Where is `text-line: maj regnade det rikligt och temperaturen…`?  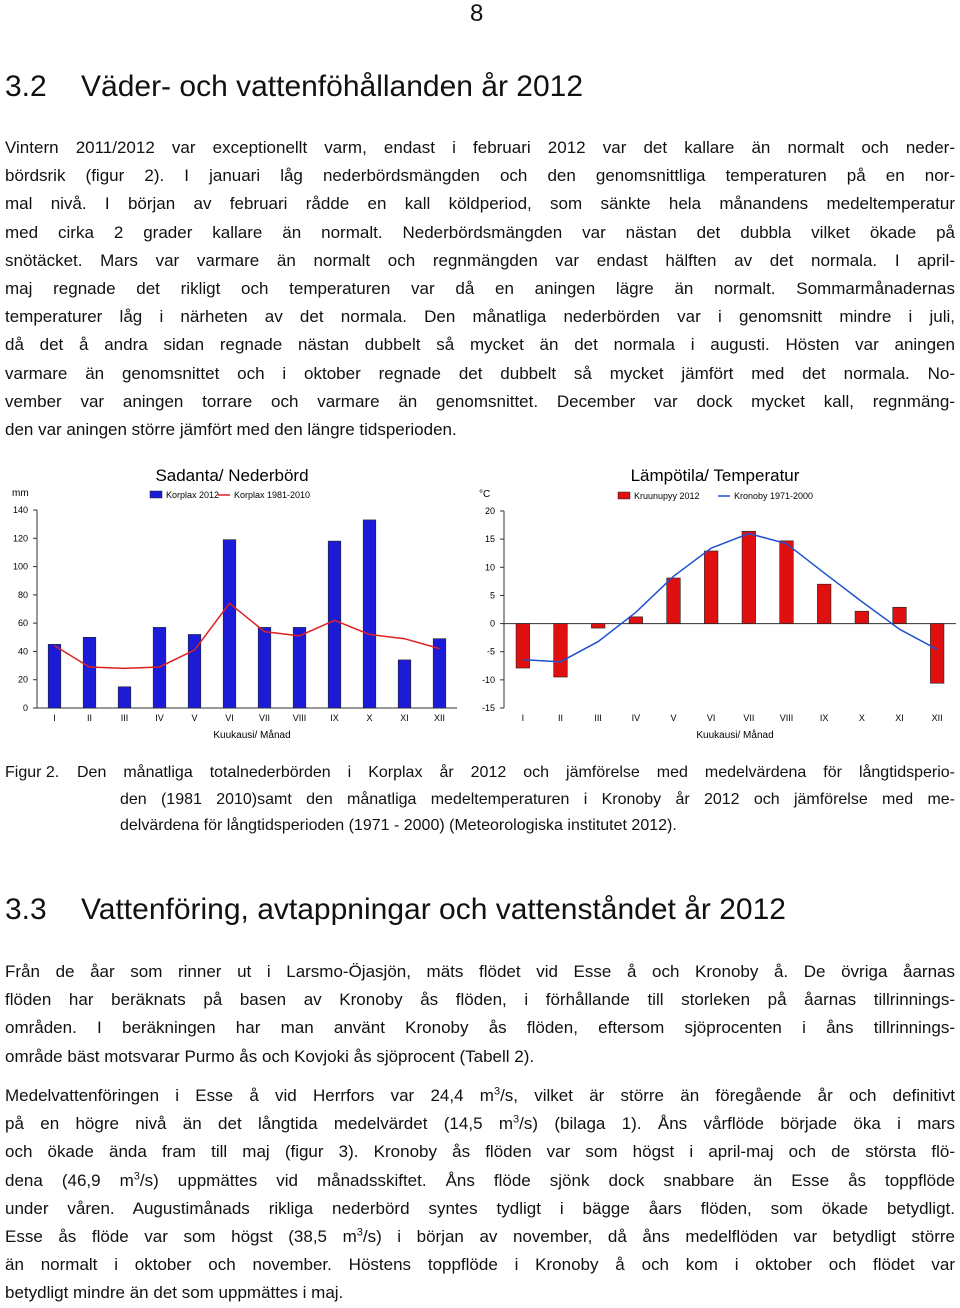
text-line: maj regnade det rikligt och temperaturen… is located at coordinates (480, 288).